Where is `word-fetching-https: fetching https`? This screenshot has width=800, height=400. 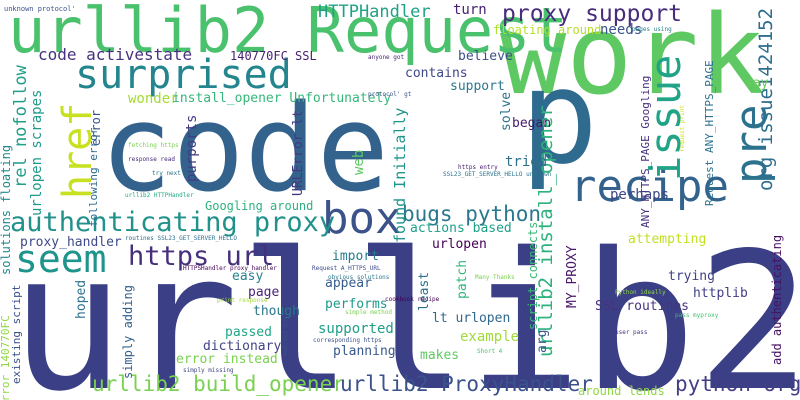
word-fetching-https: fetching https is located at coordinates (153, 145).